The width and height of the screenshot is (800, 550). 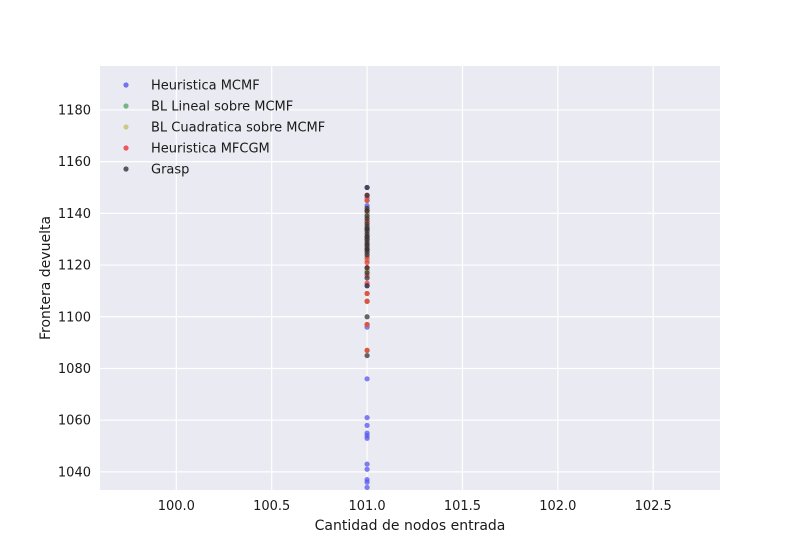 What do you see at coordinates (210, 149) in the screenshot?
I see `legend-label: Heuristica MFCGM` at bounding box center [210, 149].